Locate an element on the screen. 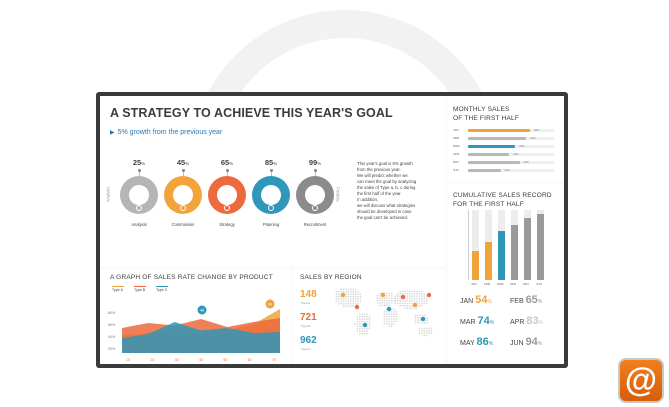  world-map is located at coordinates (384, 312).